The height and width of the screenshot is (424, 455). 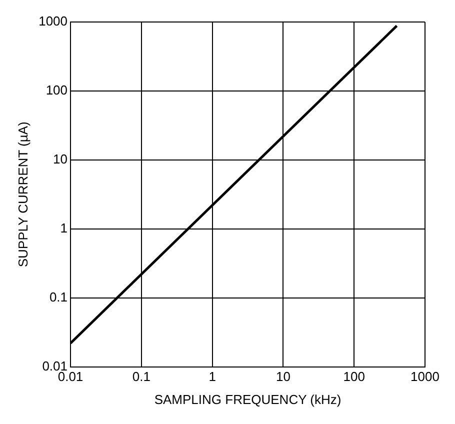 I want to click on y-tick-label: 0.01, so click(x=55, y=366).